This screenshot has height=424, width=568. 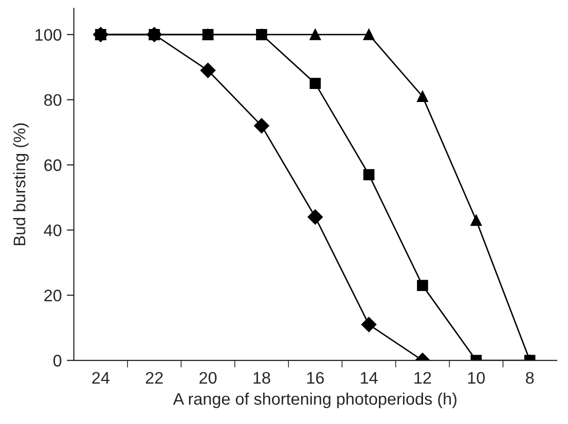 I want to click on x-tick-label: 8, so click(x=530, y=378).